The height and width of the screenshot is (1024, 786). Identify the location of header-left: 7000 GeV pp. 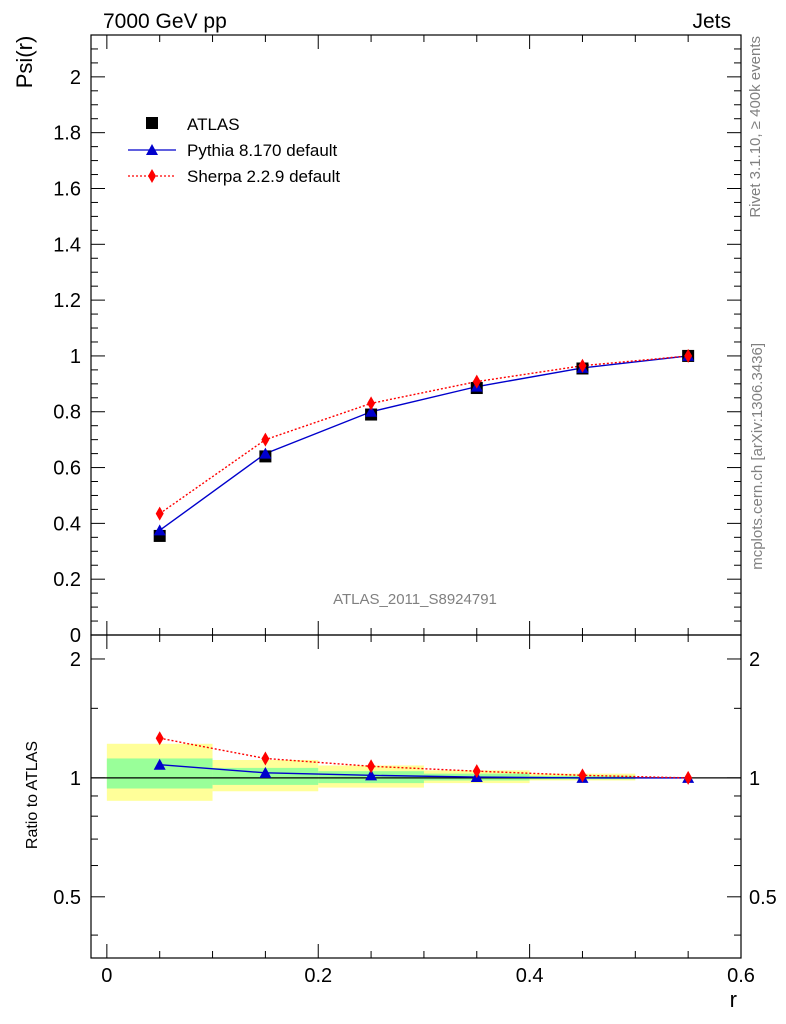
(165, 21).